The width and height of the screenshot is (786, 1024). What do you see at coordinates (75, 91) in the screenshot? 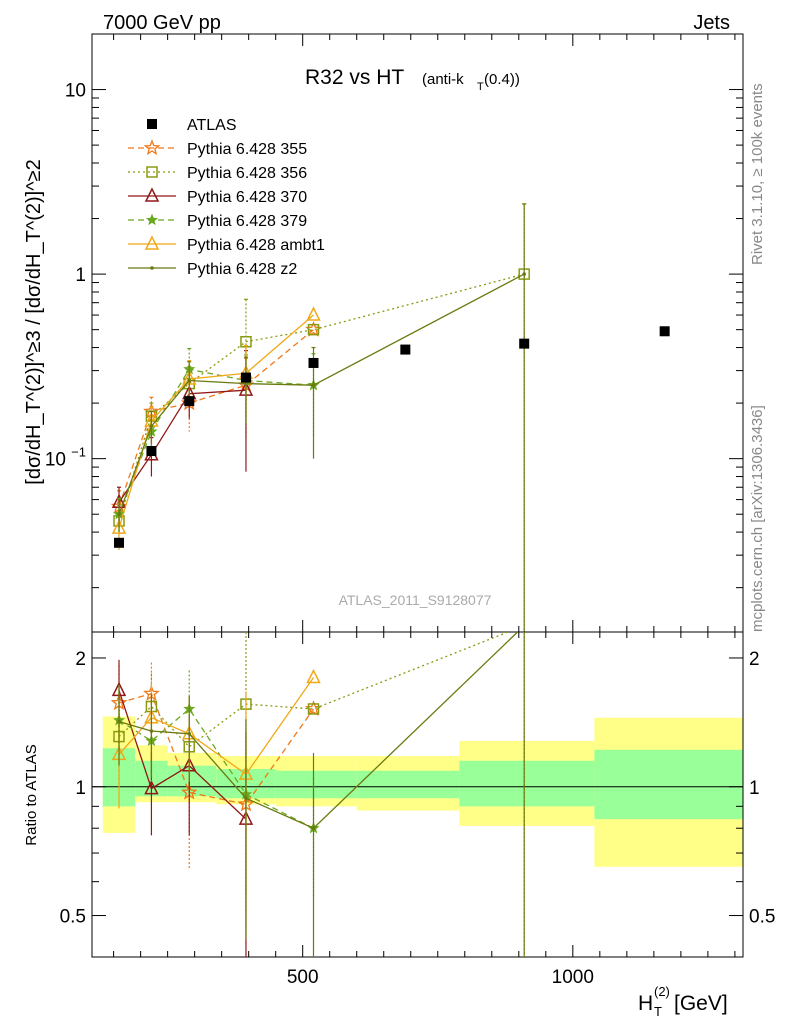
I see `y-tick-label-2: 10` at bounding box center [75, 91].